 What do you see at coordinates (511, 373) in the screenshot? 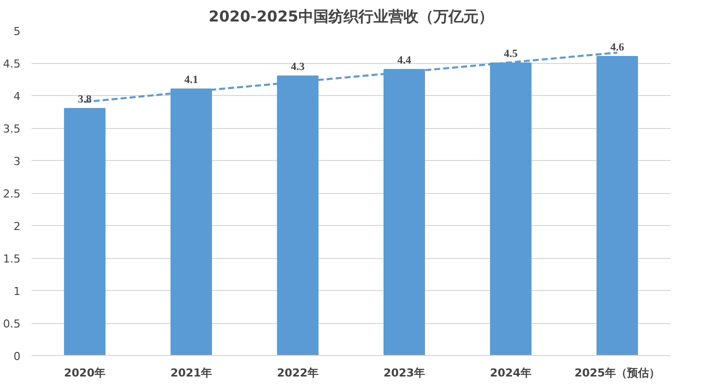
I see `x-tick-label: 2024年` at bounding box center [511, 373].